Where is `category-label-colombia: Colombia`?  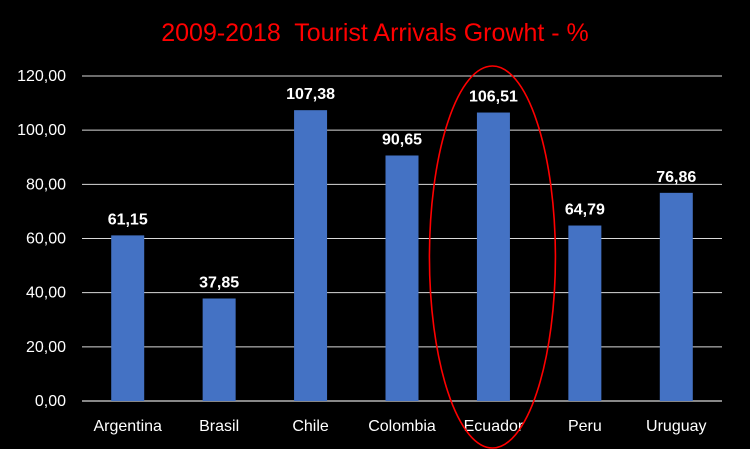
category-label-colombia: Colombia is located at coordinates (402, 426).